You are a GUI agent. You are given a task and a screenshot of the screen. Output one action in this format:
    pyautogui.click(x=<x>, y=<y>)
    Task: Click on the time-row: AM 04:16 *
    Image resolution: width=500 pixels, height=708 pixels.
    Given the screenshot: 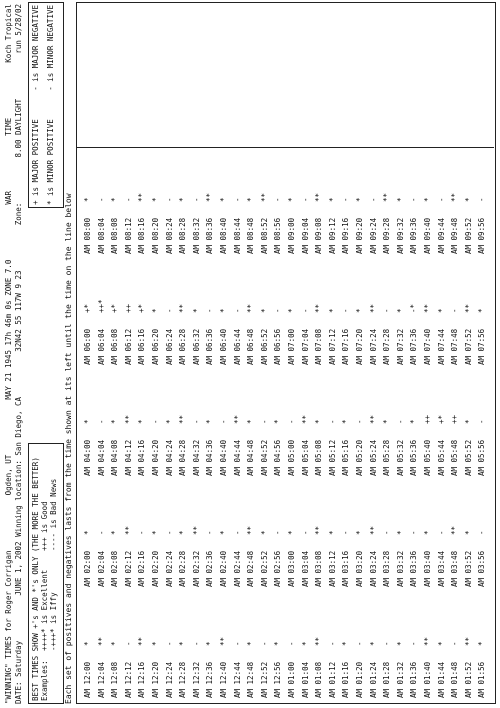 What is the action you would take?
    pyautogui.click(x=142, y=430)
    